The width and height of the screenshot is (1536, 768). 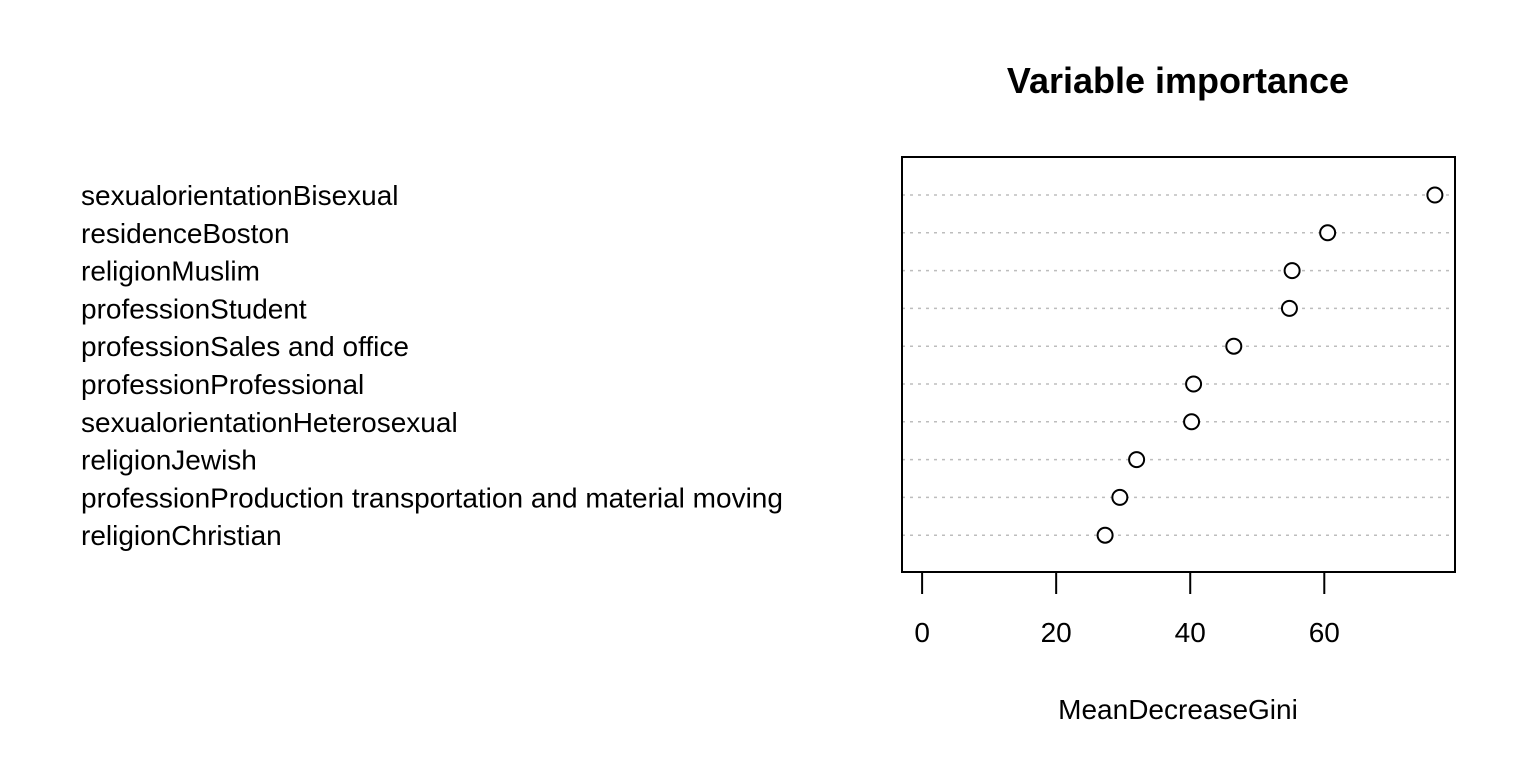 I want to click on variable-label: religionMuslim, so click(x=170, y=271).